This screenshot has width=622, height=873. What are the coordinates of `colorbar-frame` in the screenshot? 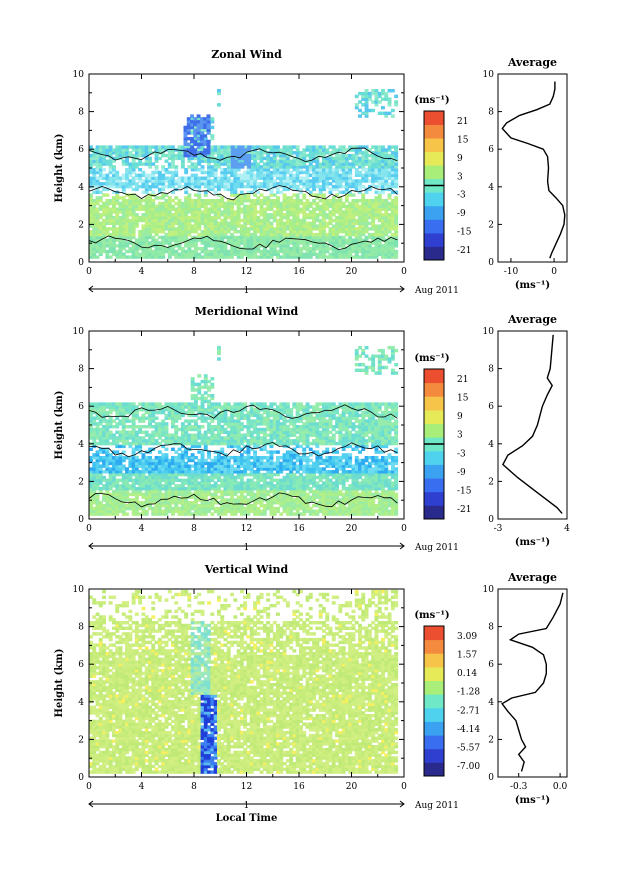 It's located at (434, 701).